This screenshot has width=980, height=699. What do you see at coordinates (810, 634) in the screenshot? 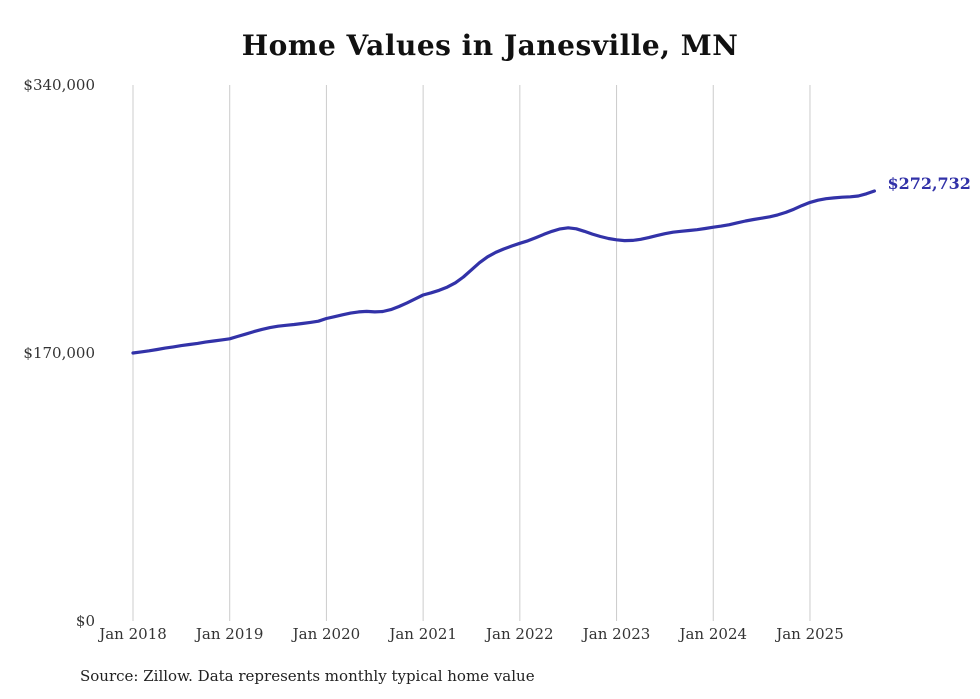
I see `x-tick-label: Jan 2025` at bounding box center [810, 634].